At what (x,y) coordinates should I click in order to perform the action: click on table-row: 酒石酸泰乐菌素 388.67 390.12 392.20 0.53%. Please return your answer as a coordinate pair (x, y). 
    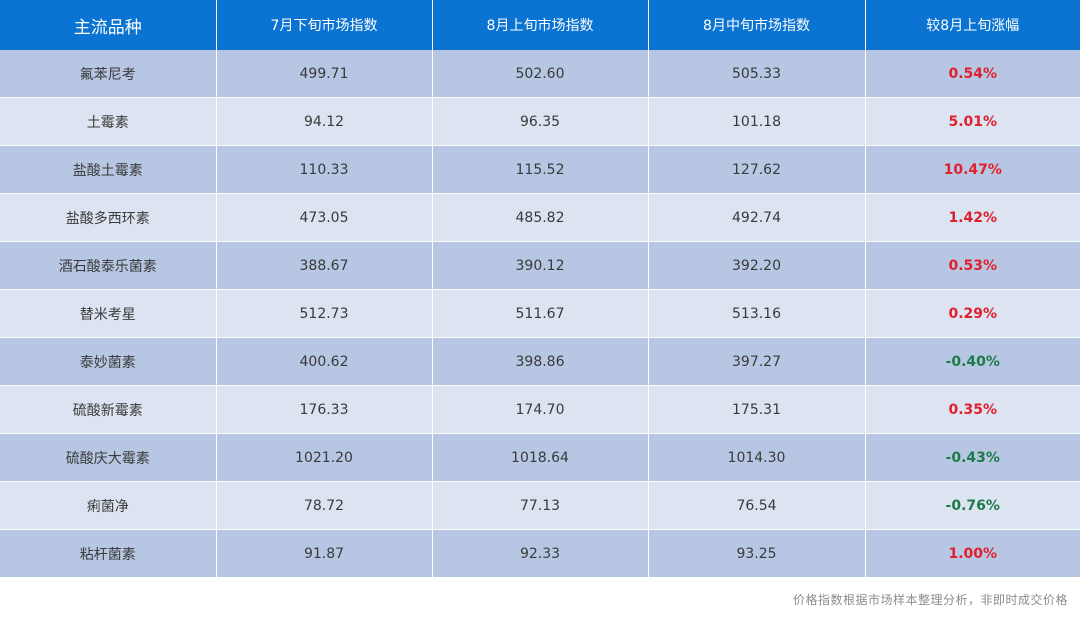
    Looking at the image, I should click on (540, 265).